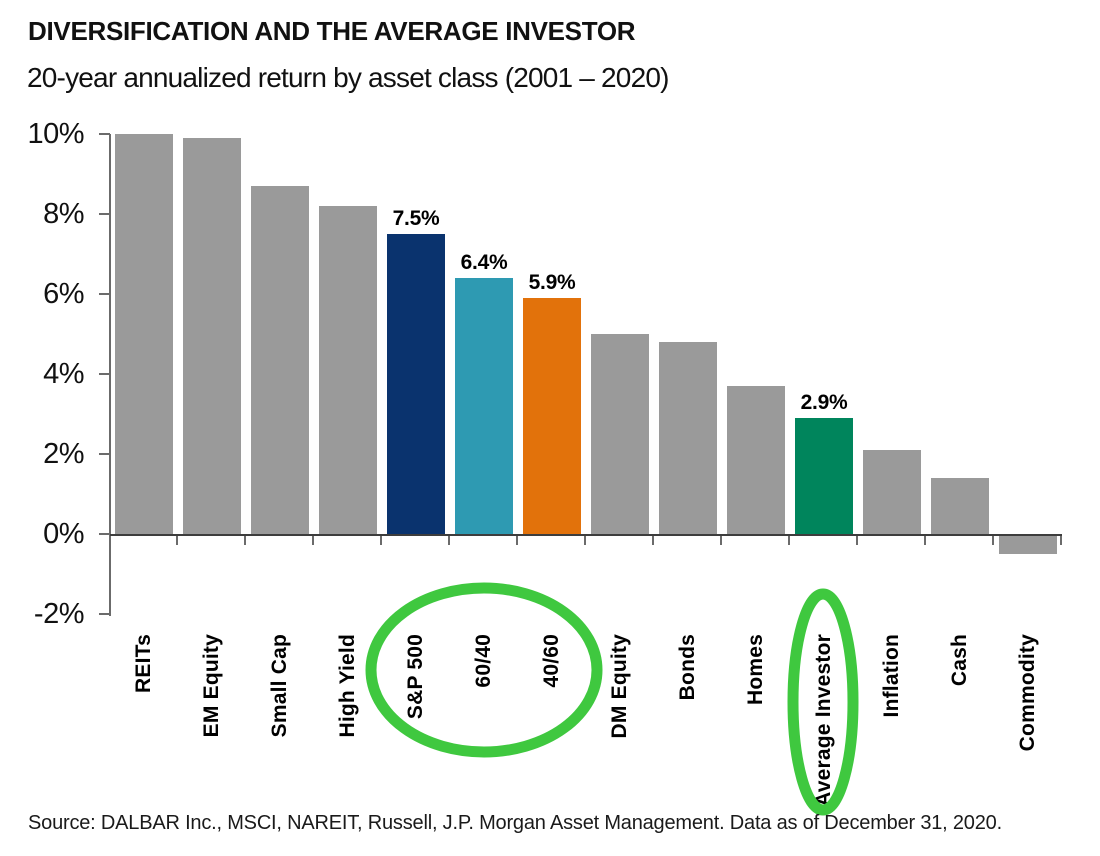 The width and height of the screenshot is (1100, 856). I want to click on bar-dm-equity, so click(620, 434).